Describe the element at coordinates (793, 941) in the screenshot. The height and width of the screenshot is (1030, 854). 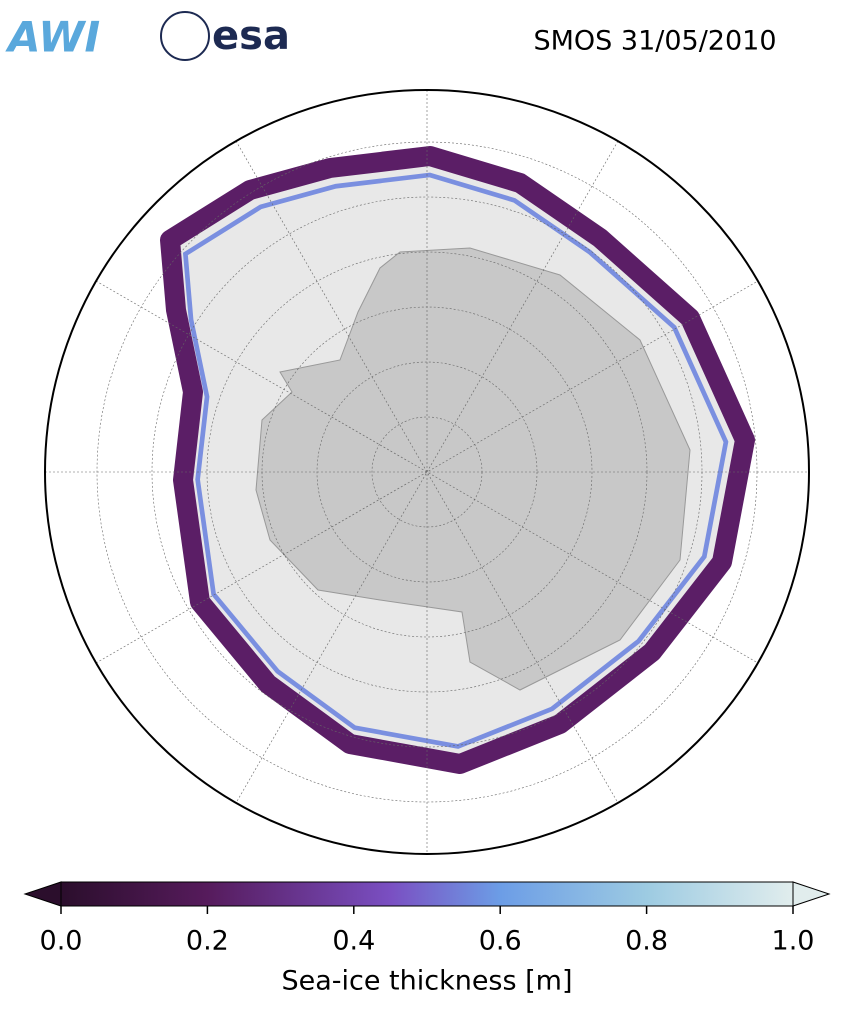
I see `colorbar-tick-label: 1.0` at that location.